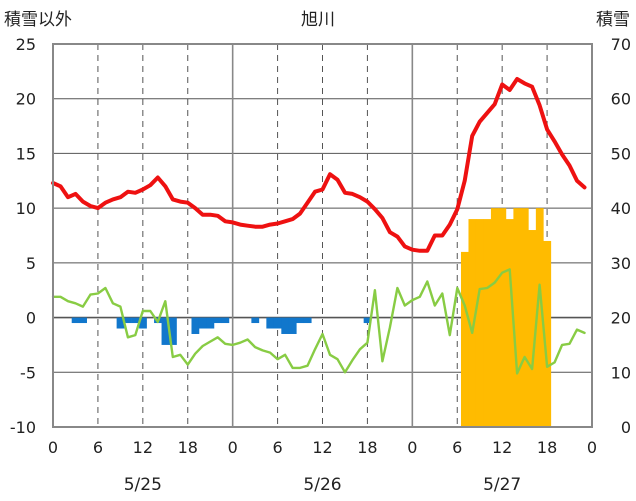 Image resolution: width=636 pixels, height=501 pixels. I want to click on left-axis-label: 積雪以外, so click(38, 20).